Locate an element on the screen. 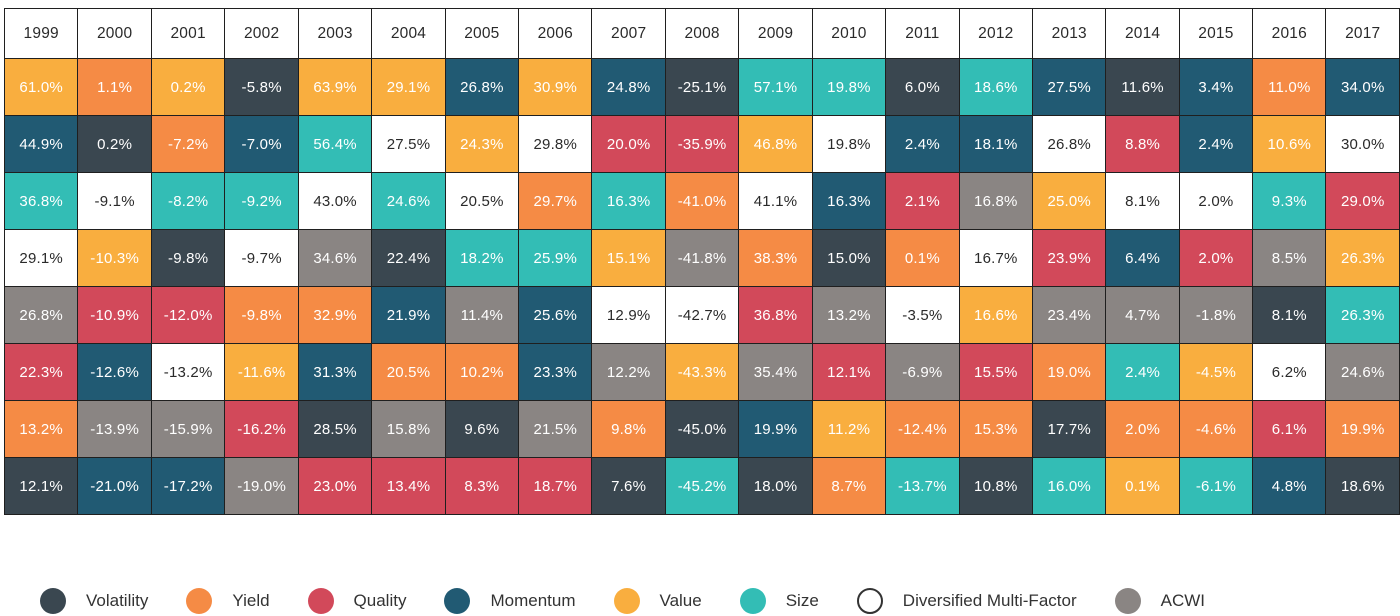 Image resolution: width=1400 pixels, height=616 pixels. return-cell: -41.0% is located at coordinates (702, 201).